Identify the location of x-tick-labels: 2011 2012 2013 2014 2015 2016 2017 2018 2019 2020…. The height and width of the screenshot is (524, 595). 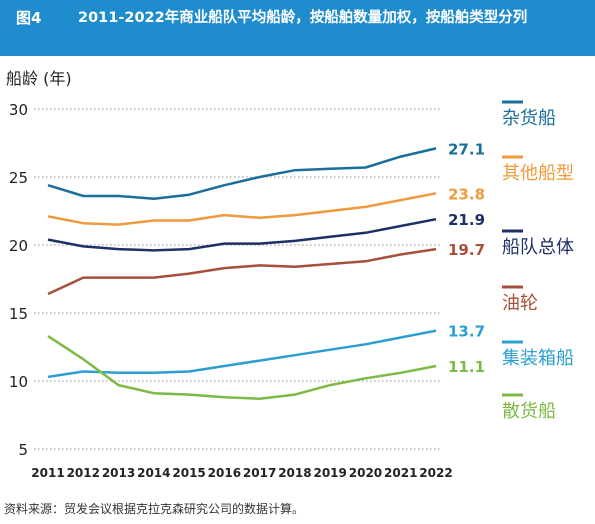
(241, 473).